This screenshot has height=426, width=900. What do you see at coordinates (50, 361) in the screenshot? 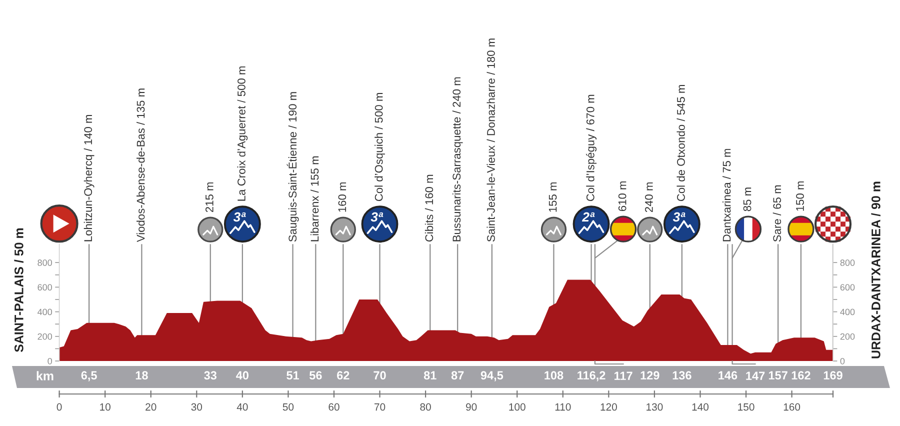
I see `y-tick-label: 0` at bounding box center [50, 361].